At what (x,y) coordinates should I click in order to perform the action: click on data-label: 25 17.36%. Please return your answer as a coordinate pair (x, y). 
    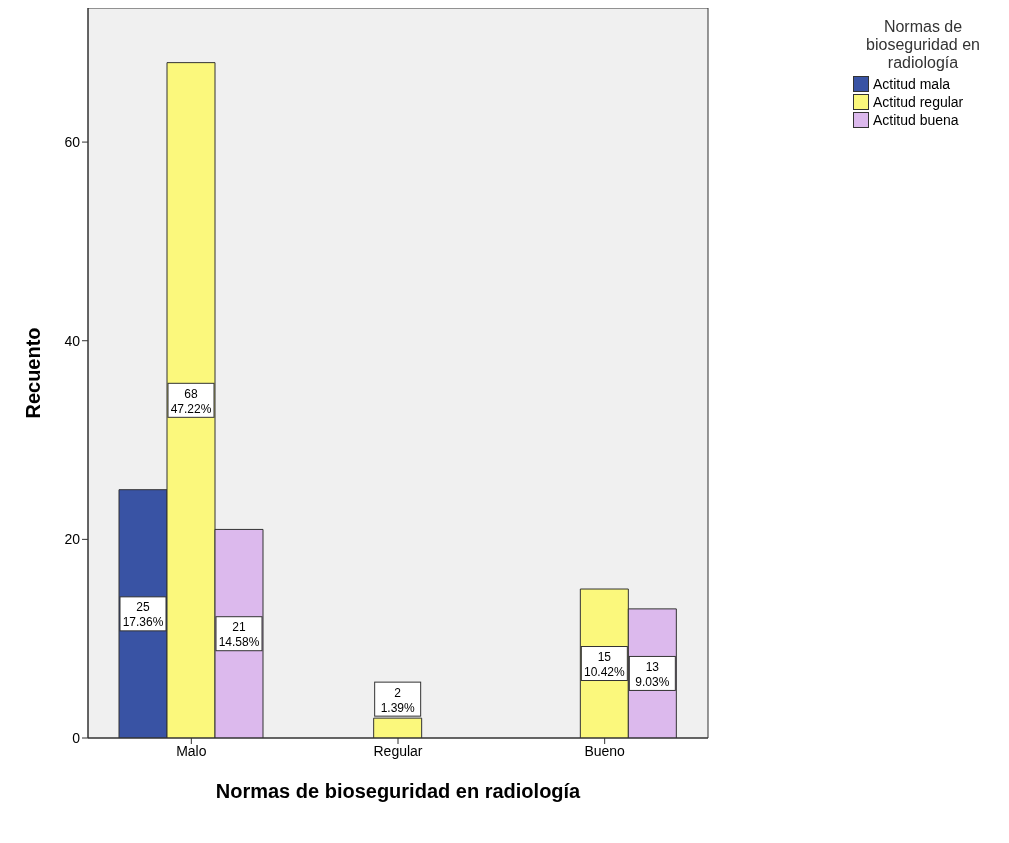
    Looking at the image, I should click on (143, 615).